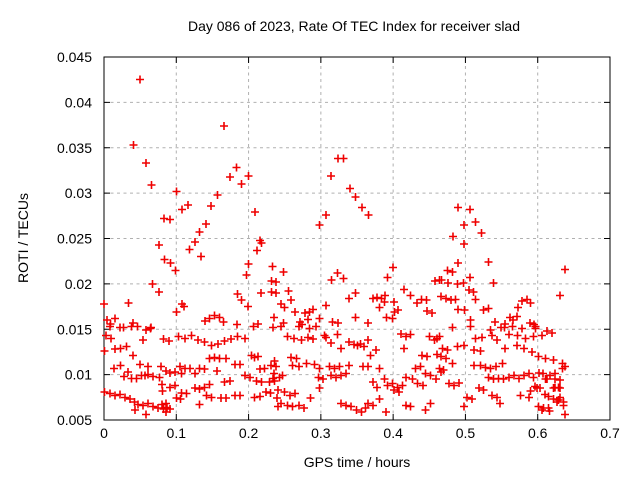 This screenshot has height=480, width=640. I want to click on x-tick-label: 0.6, so click(538, 433).